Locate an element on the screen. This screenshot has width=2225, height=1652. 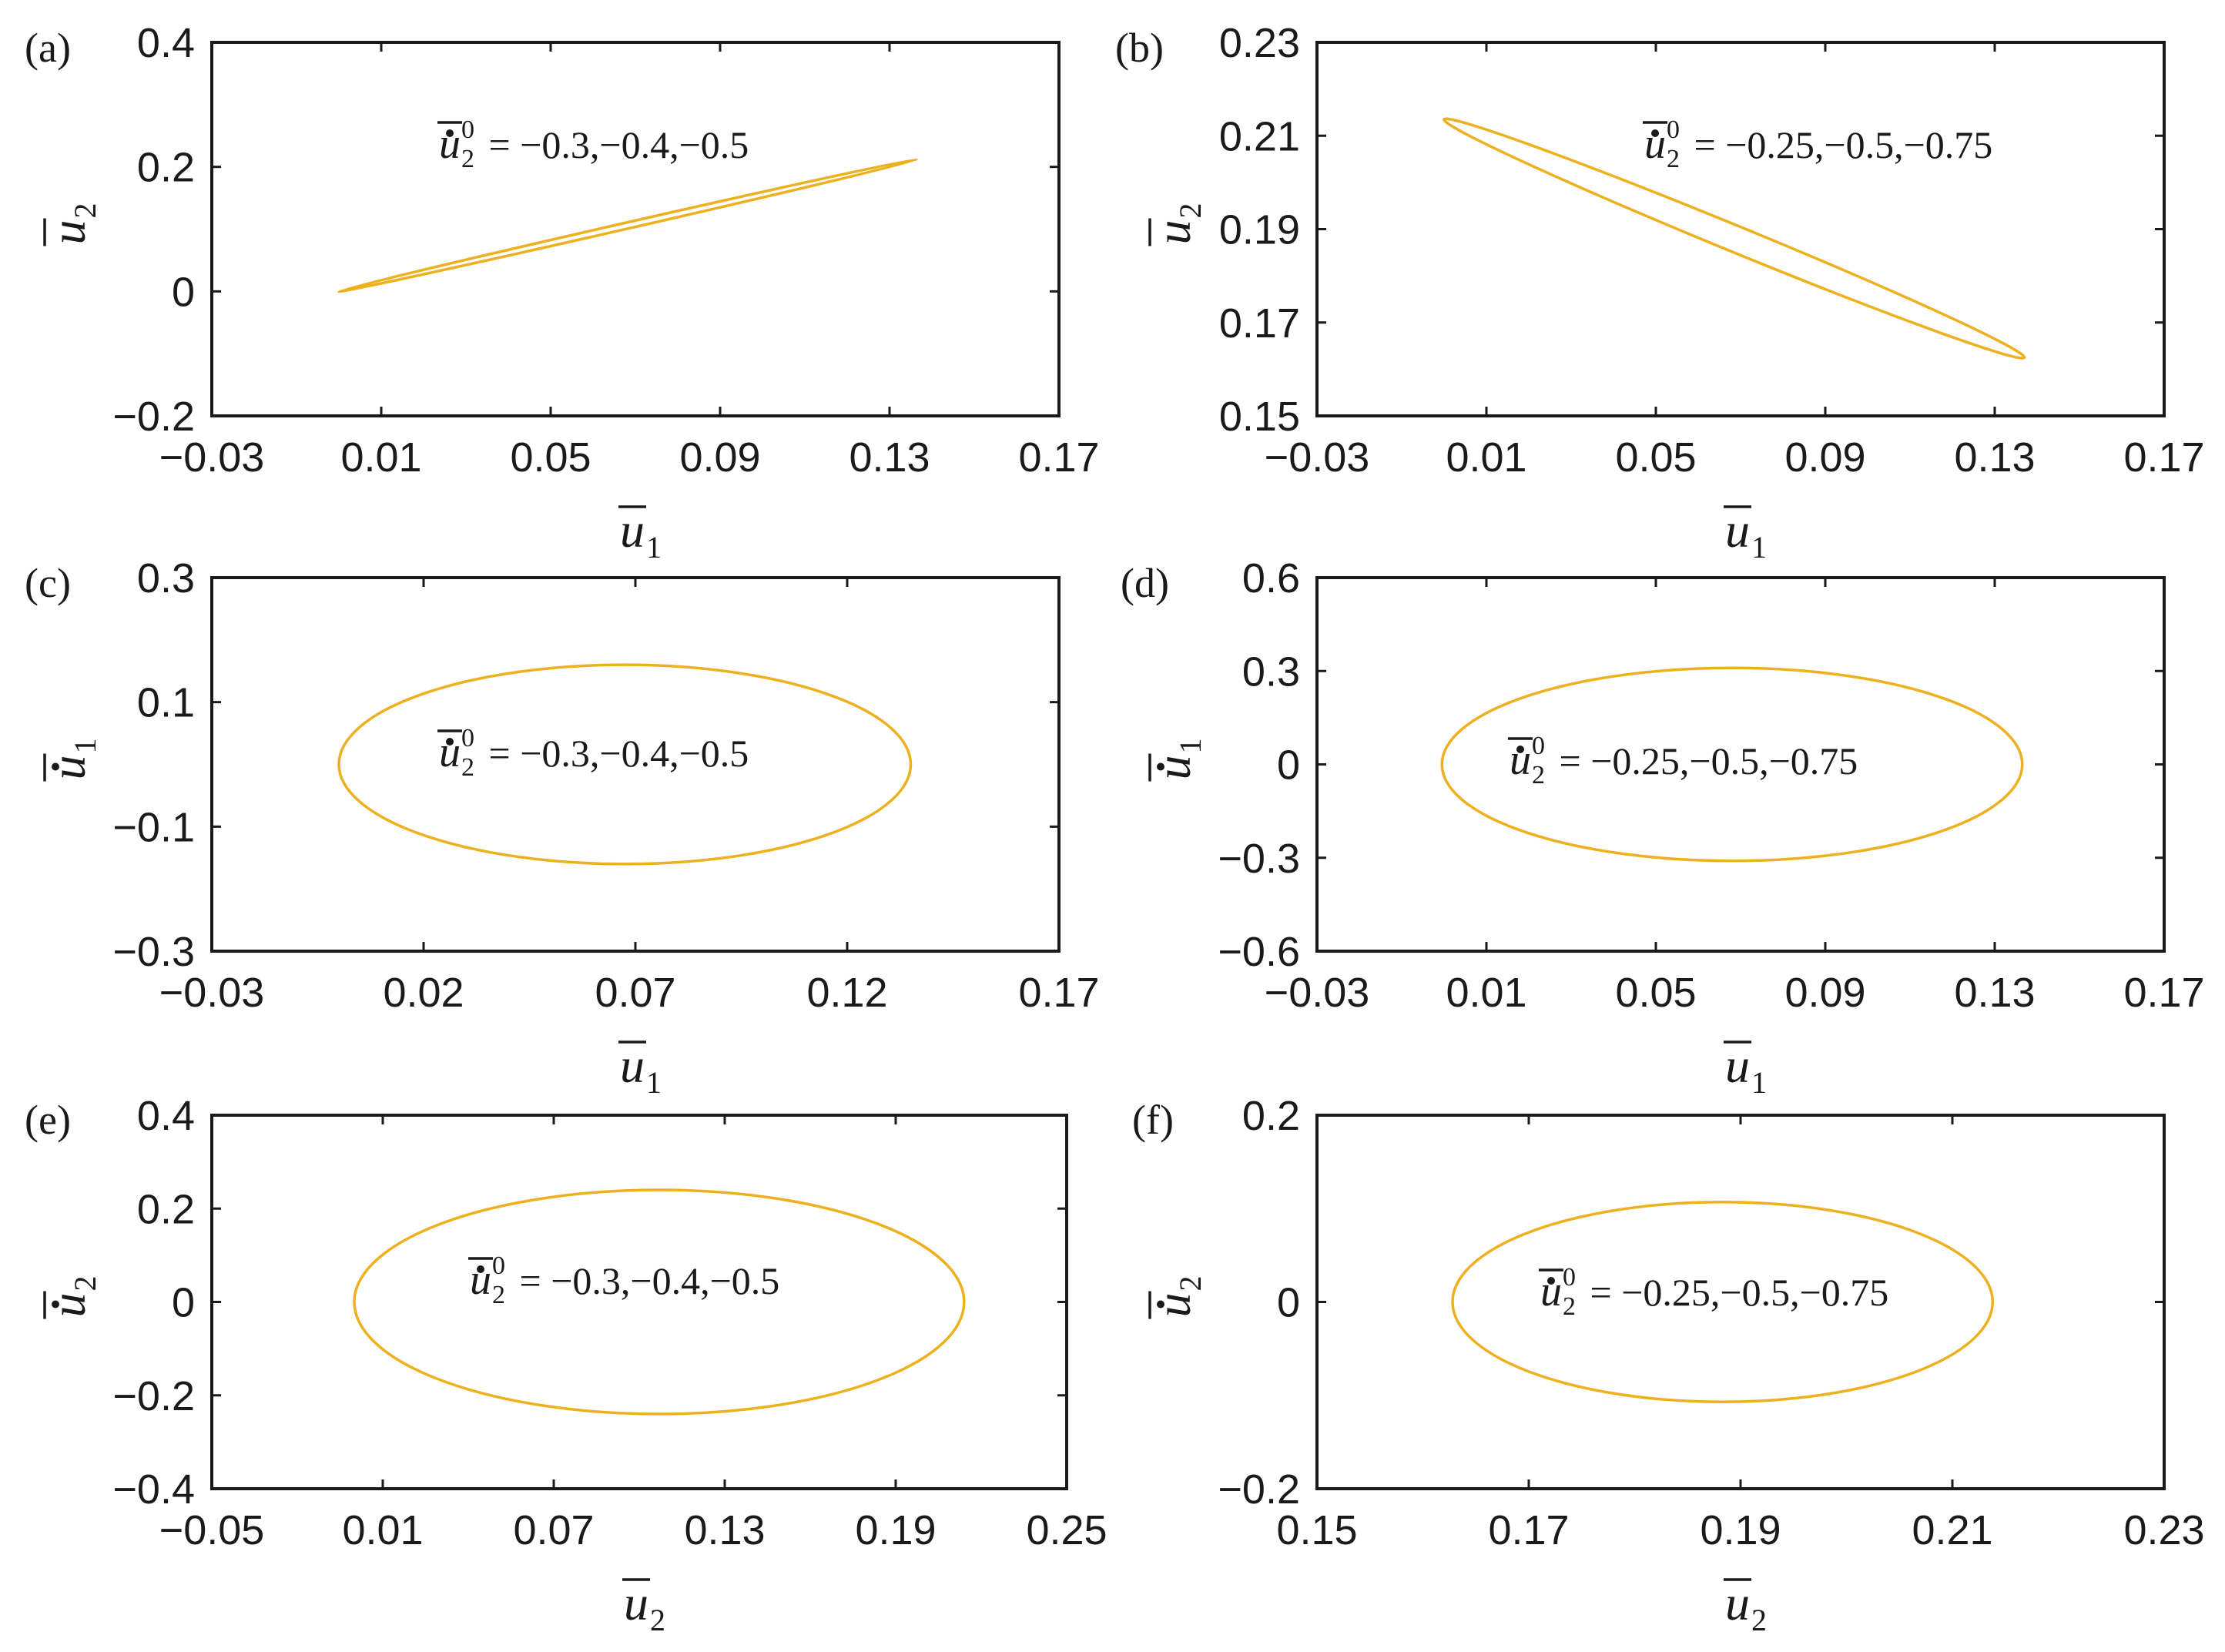
panel-d-xtick-label: −0.03 is located at coordinates (1317, 993).